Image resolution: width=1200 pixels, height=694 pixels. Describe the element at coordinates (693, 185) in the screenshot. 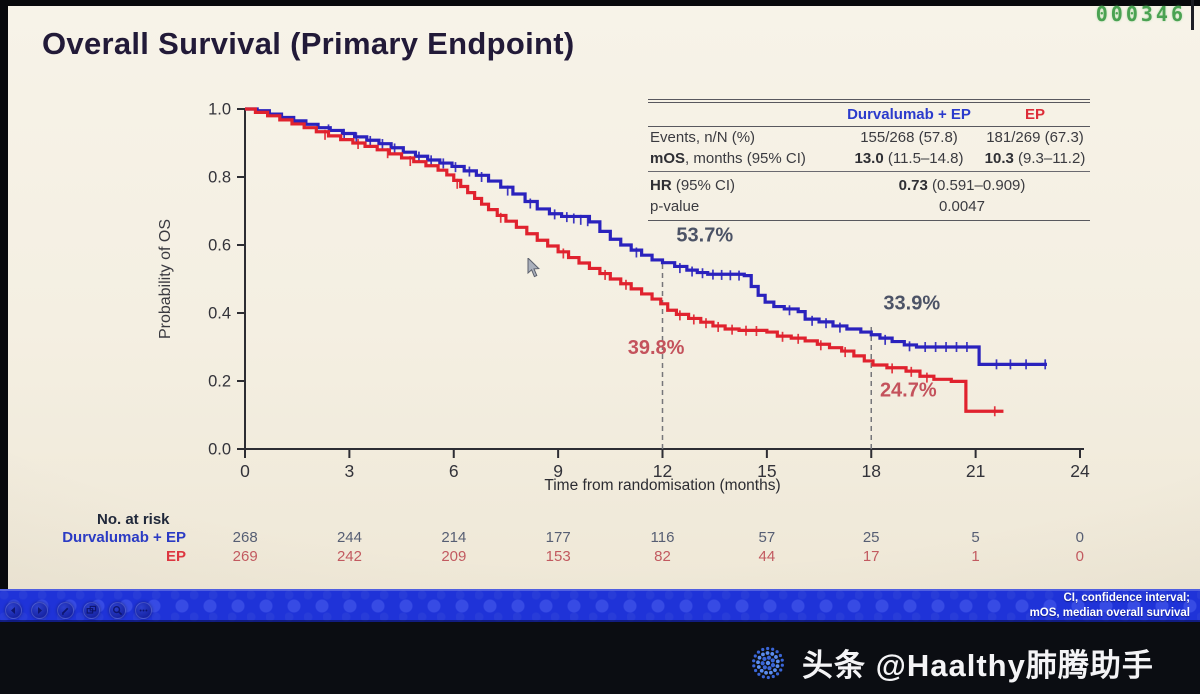

I see `hr-row-label: HR (95% CI)` at that location.